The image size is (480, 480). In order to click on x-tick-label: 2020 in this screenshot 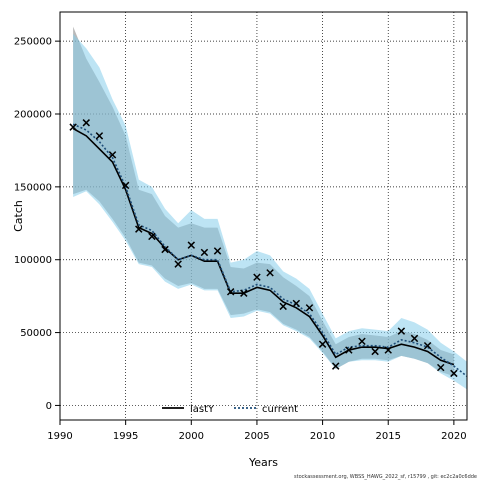, I will do `click(453, 436)`.